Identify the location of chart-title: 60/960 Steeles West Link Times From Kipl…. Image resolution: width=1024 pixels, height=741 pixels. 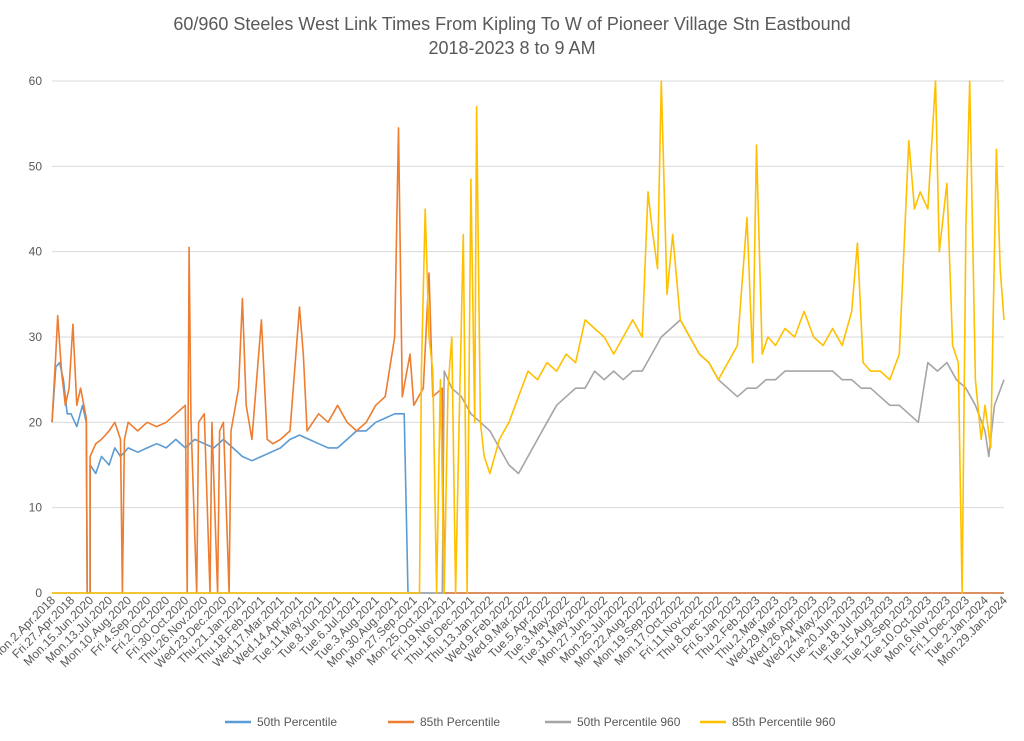
(511, 24).